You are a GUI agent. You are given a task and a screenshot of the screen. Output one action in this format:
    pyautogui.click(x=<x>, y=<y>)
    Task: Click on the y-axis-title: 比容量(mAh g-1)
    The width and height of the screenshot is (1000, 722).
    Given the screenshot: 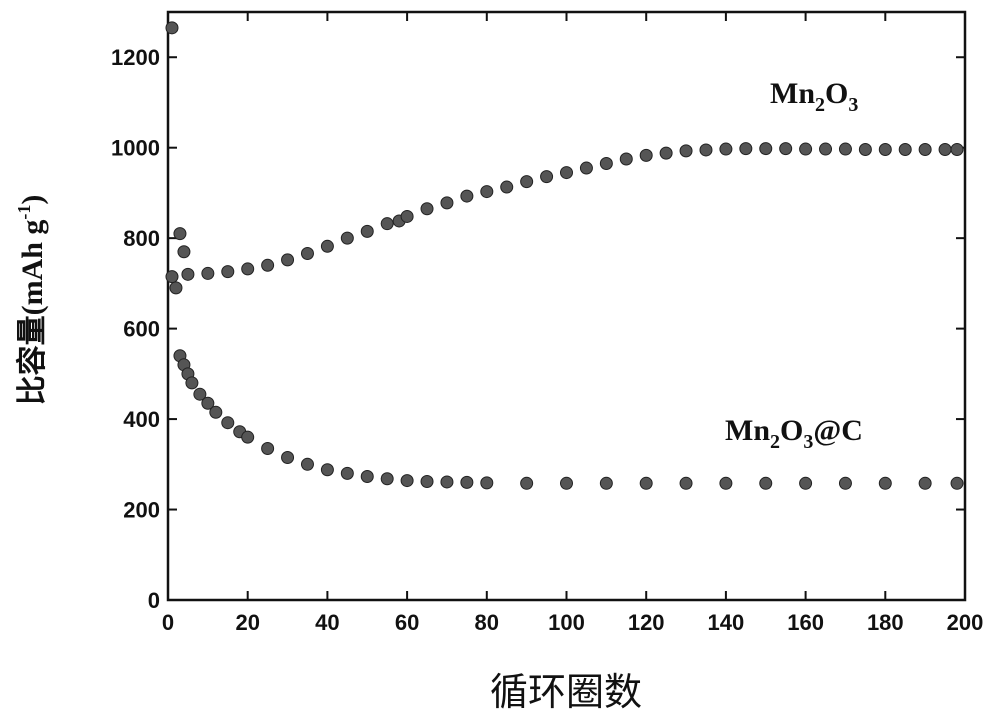 What is the action you would take?
    pyautogui.click(x=31, y=300)
    